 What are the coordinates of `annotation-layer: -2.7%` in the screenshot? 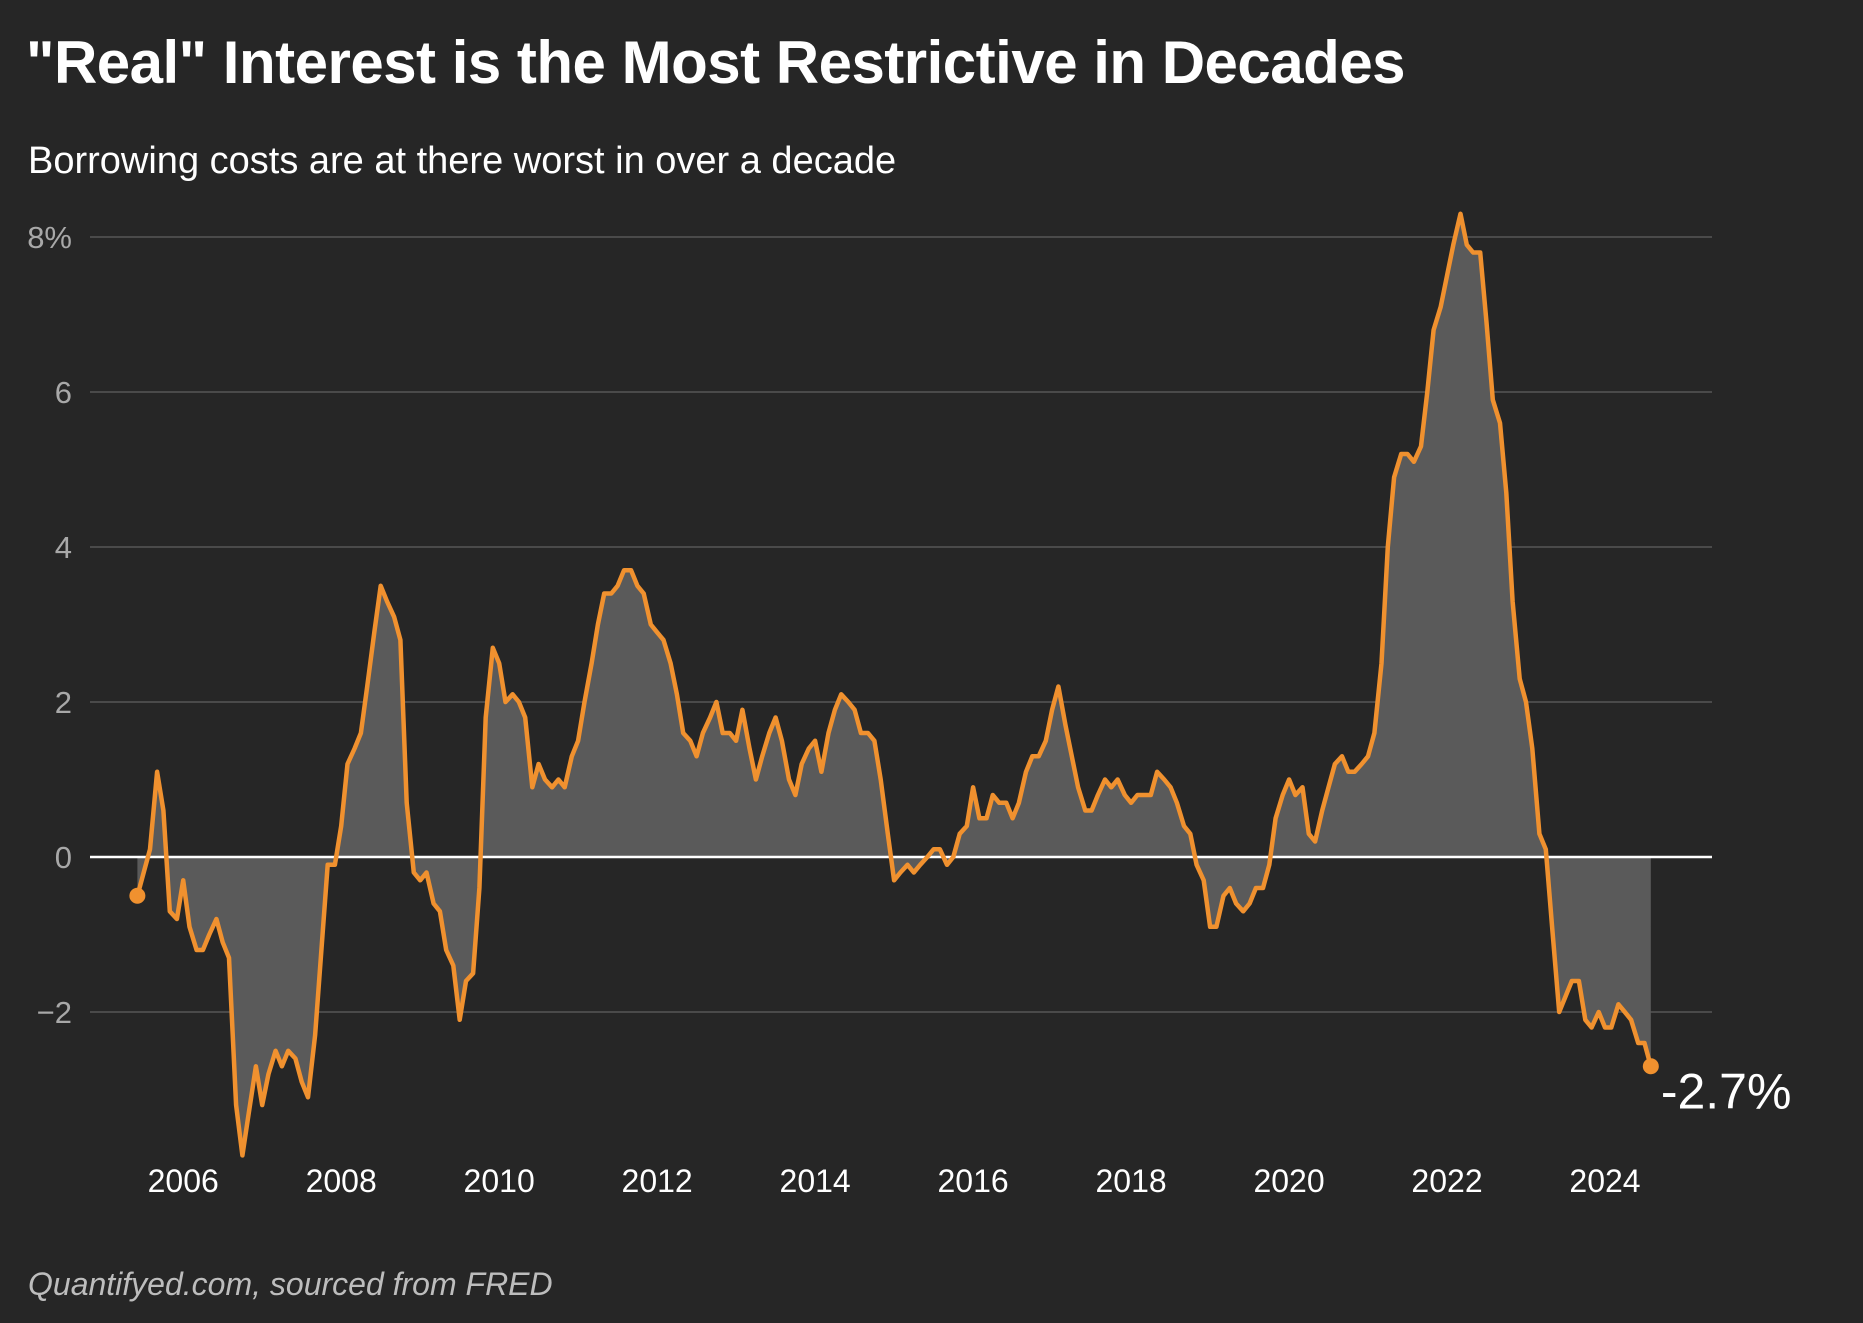 It's located at (1726, 1091).